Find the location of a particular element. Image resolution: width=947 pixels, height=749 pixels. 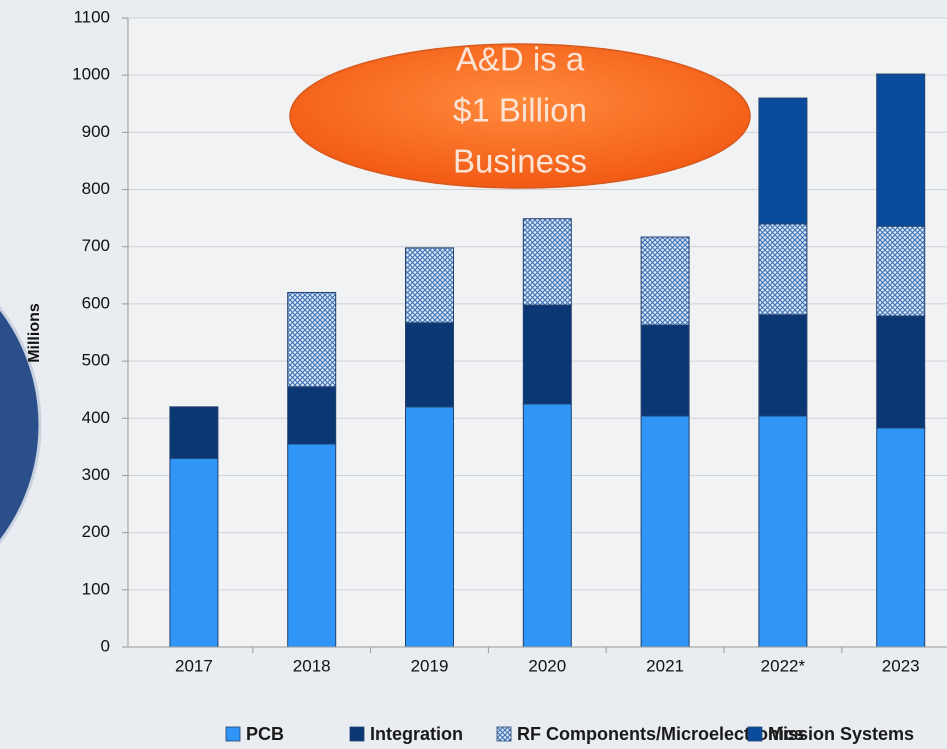

x-tick-label: 2023 is located at coordinates (901, 665).